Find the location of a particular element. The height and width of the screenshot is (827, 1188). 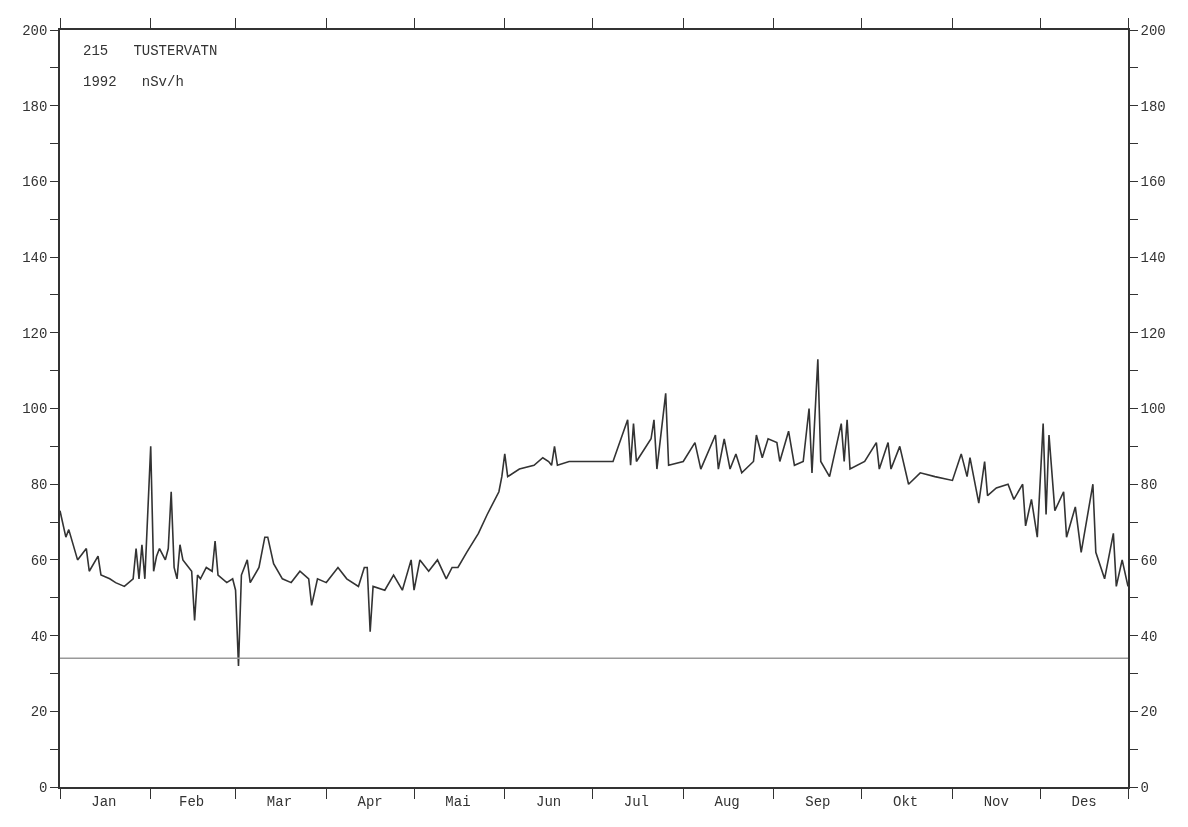

y2-tick-label: 80 is located at coordinates (1149, 485).